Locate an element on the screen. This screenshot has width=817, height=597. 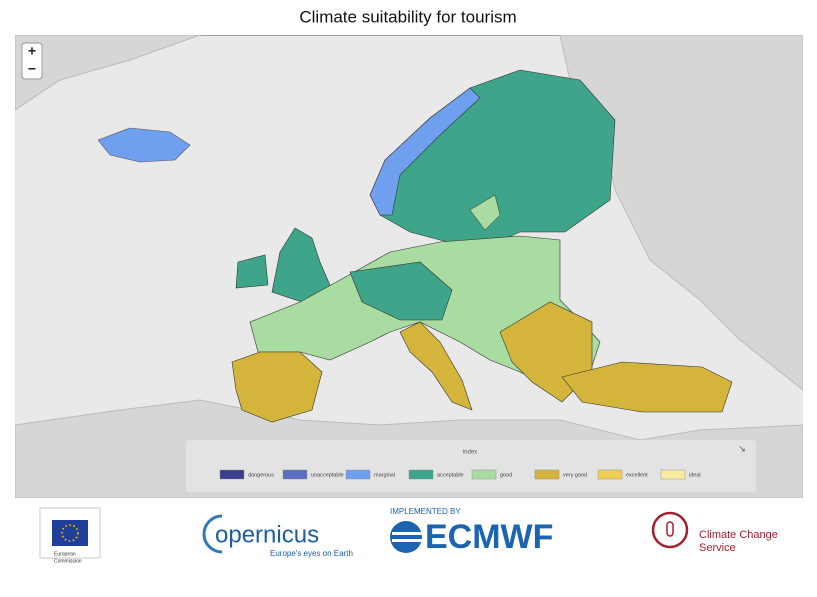
finland-south is located at coordinates (485, 212).